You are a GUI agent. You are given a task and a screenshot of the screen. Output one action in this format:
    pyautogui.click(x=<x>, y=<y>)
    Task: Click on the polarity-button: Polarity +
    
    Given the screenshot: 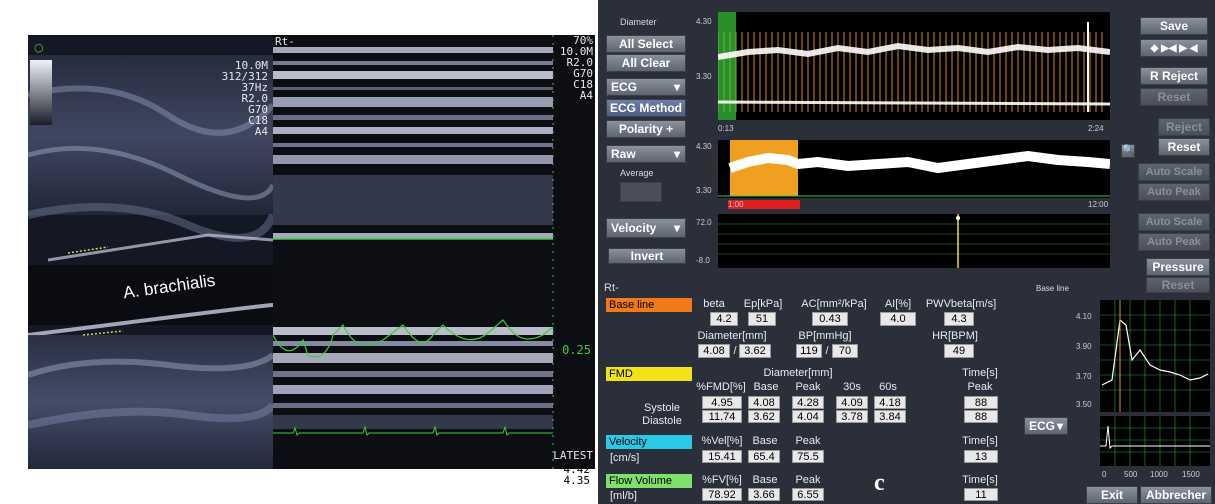 What is the action you would take?
    pyautogui.click(x=646, y=129)
    